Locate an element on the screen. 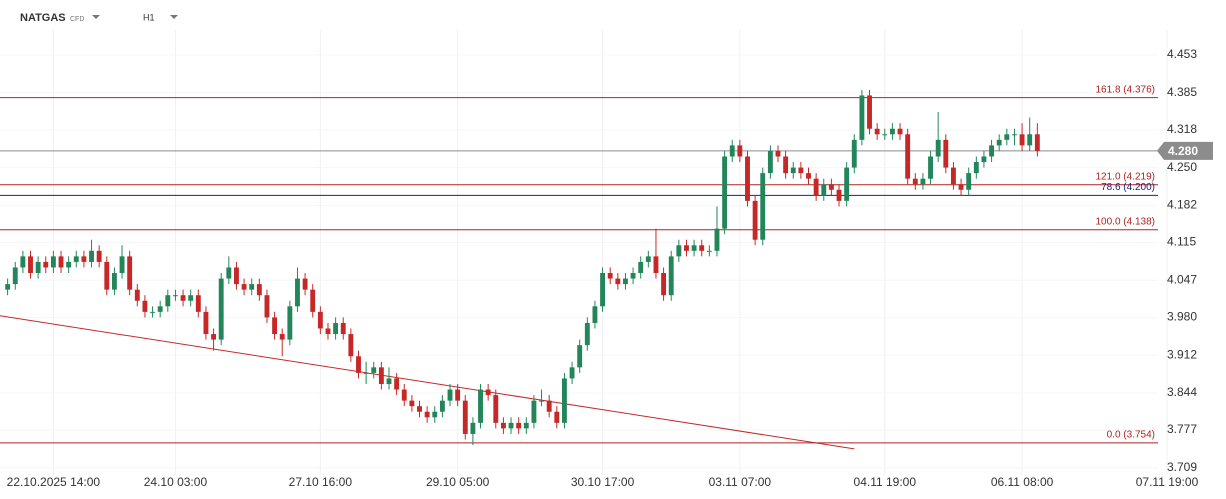  x-tick-label: 07.11 19:00 is located at coordinates (1167, 482).